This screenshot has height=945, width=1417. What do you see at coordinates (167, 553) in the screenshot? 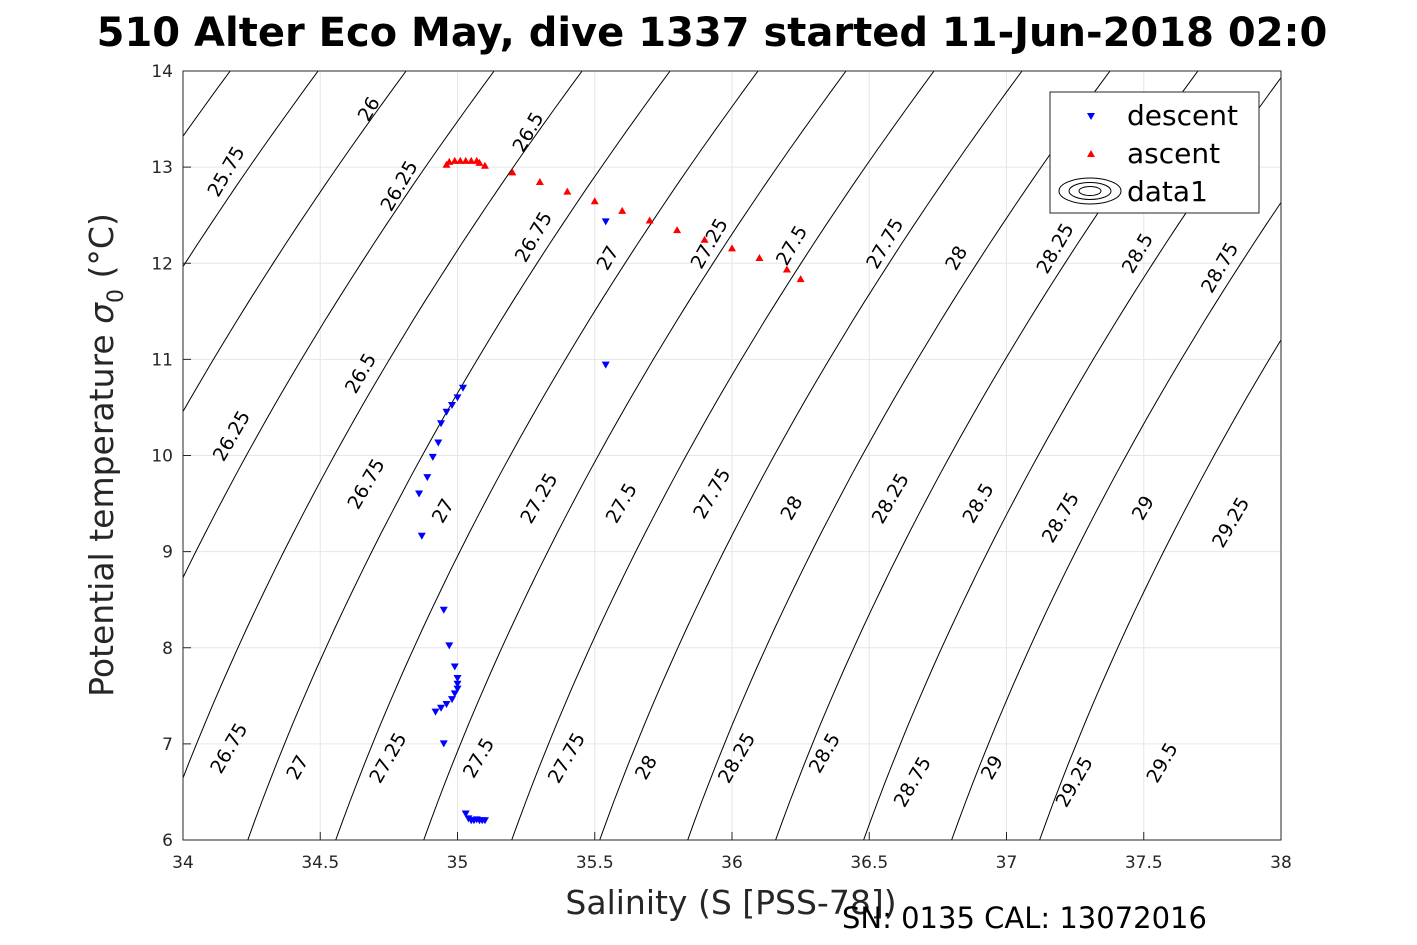
I see `y-tick-label: 9` at bounding box center [167, 553].